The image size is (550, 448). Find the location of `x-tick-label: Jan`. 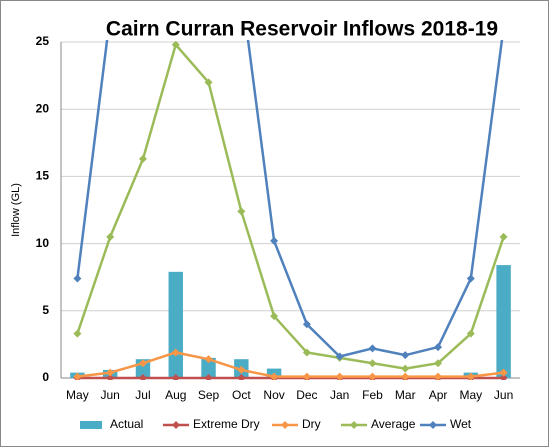

x-tick-label: Jan is located at coordinates (339, 395).